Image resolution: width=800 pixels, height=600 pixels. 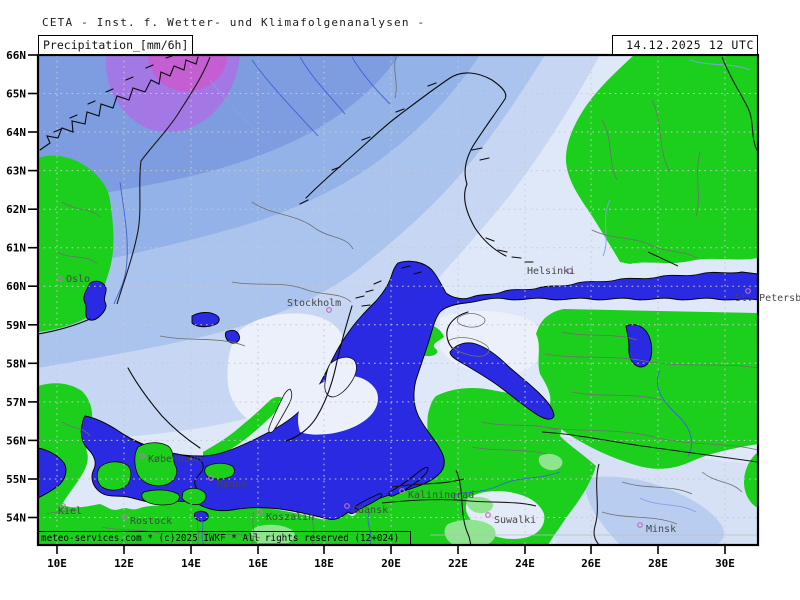 What do you see at coordinates (191, 563) in the screenshot?
I see `longitude-label: 14E` at bounding box center [191, 563].